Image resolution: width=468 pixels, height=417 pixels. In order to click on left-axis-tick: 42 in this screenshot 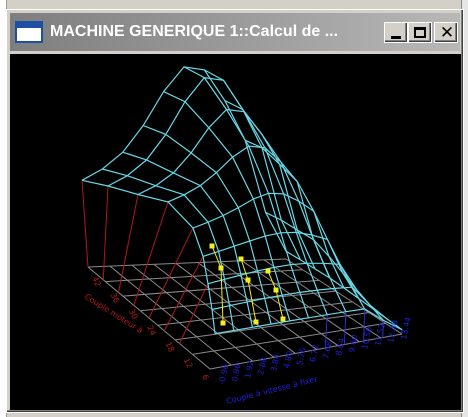, I will do `click(96, 281)`.